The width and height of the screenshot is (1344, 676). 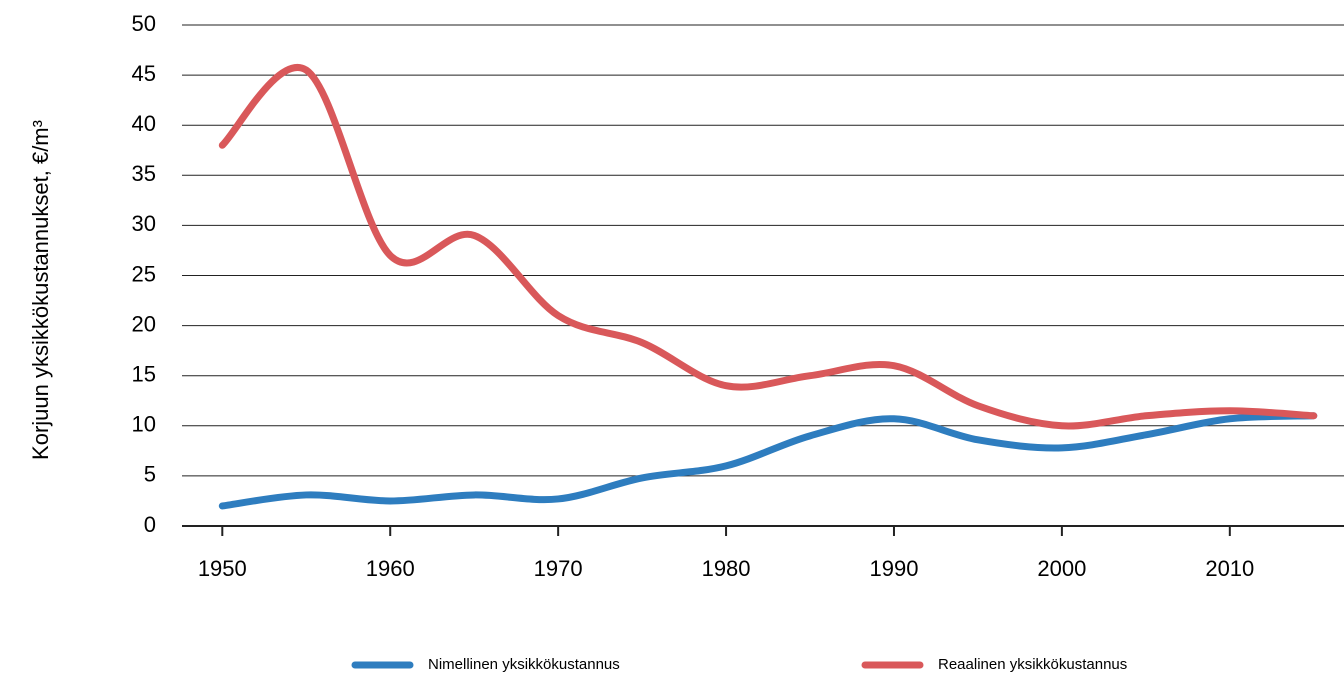 What do you see at coordinates (1061, 568) in the screenshot?
I see `x-tick-label: 2000` at bounding box center [1061, 568].